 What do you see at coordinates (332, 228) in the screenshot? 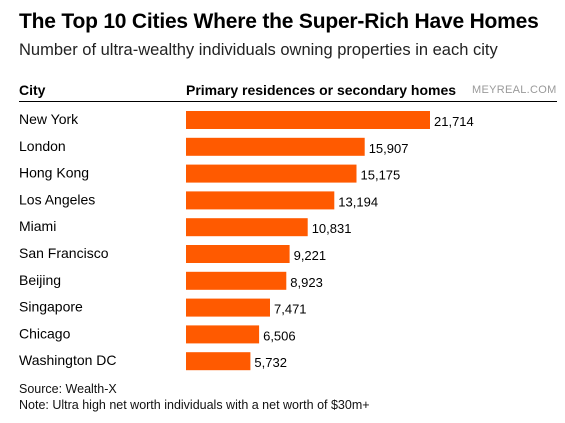
I see `value-label: 10,831` at bounding box center [332, 228].